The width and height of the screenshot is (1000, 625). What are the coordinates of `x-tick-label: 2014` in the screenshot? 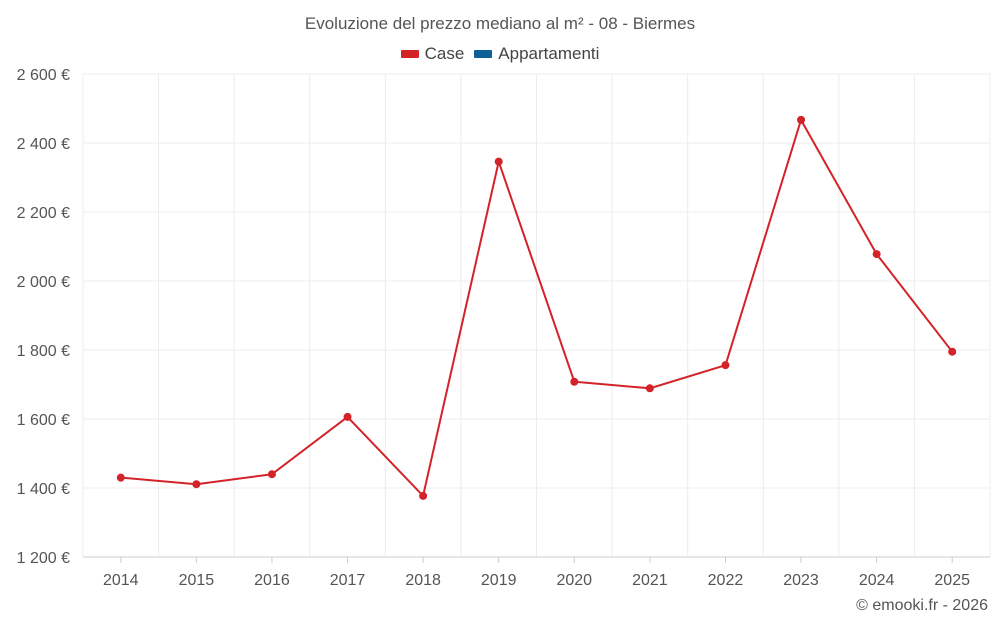 It's located at (121, 580).